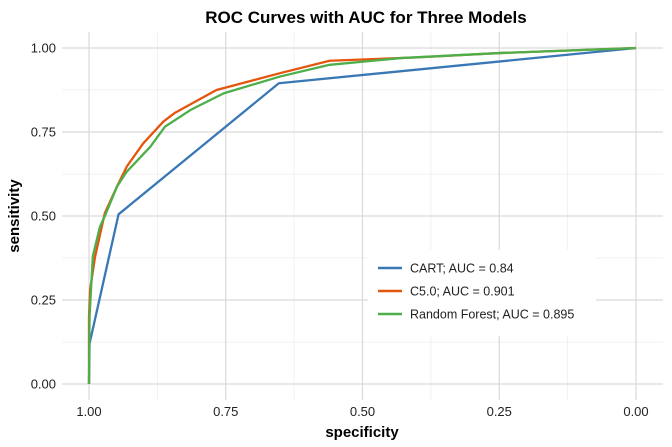 The image size is (672, 447). Describe the element at coordinates (362, 432) in the screenshot. I see `x-axis-label: specificity` at that location.